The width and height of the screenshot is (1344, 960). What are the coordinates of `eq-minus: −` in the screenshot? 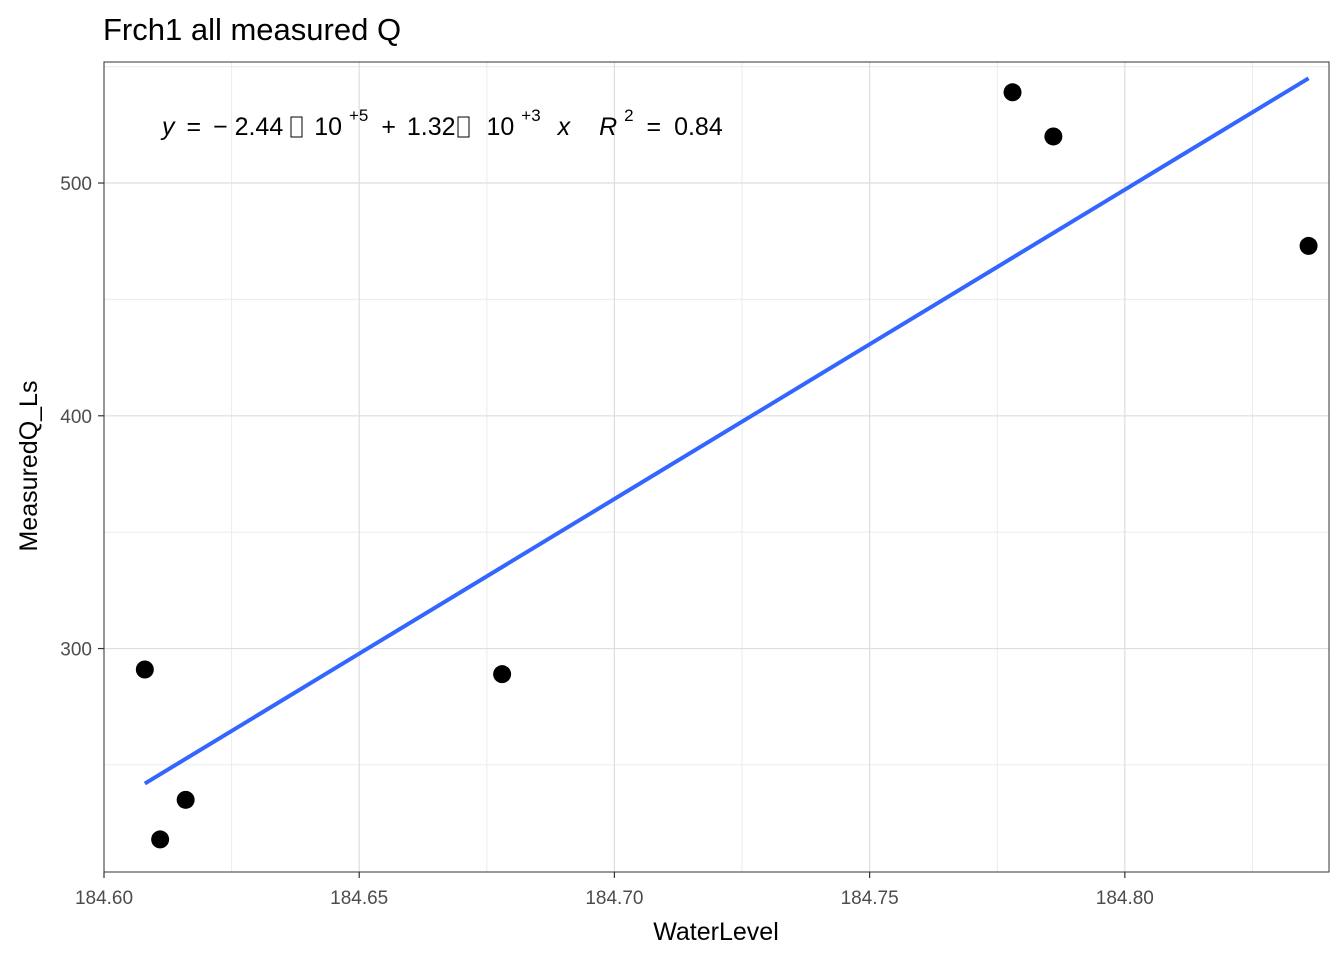 It's located at (220, 127).